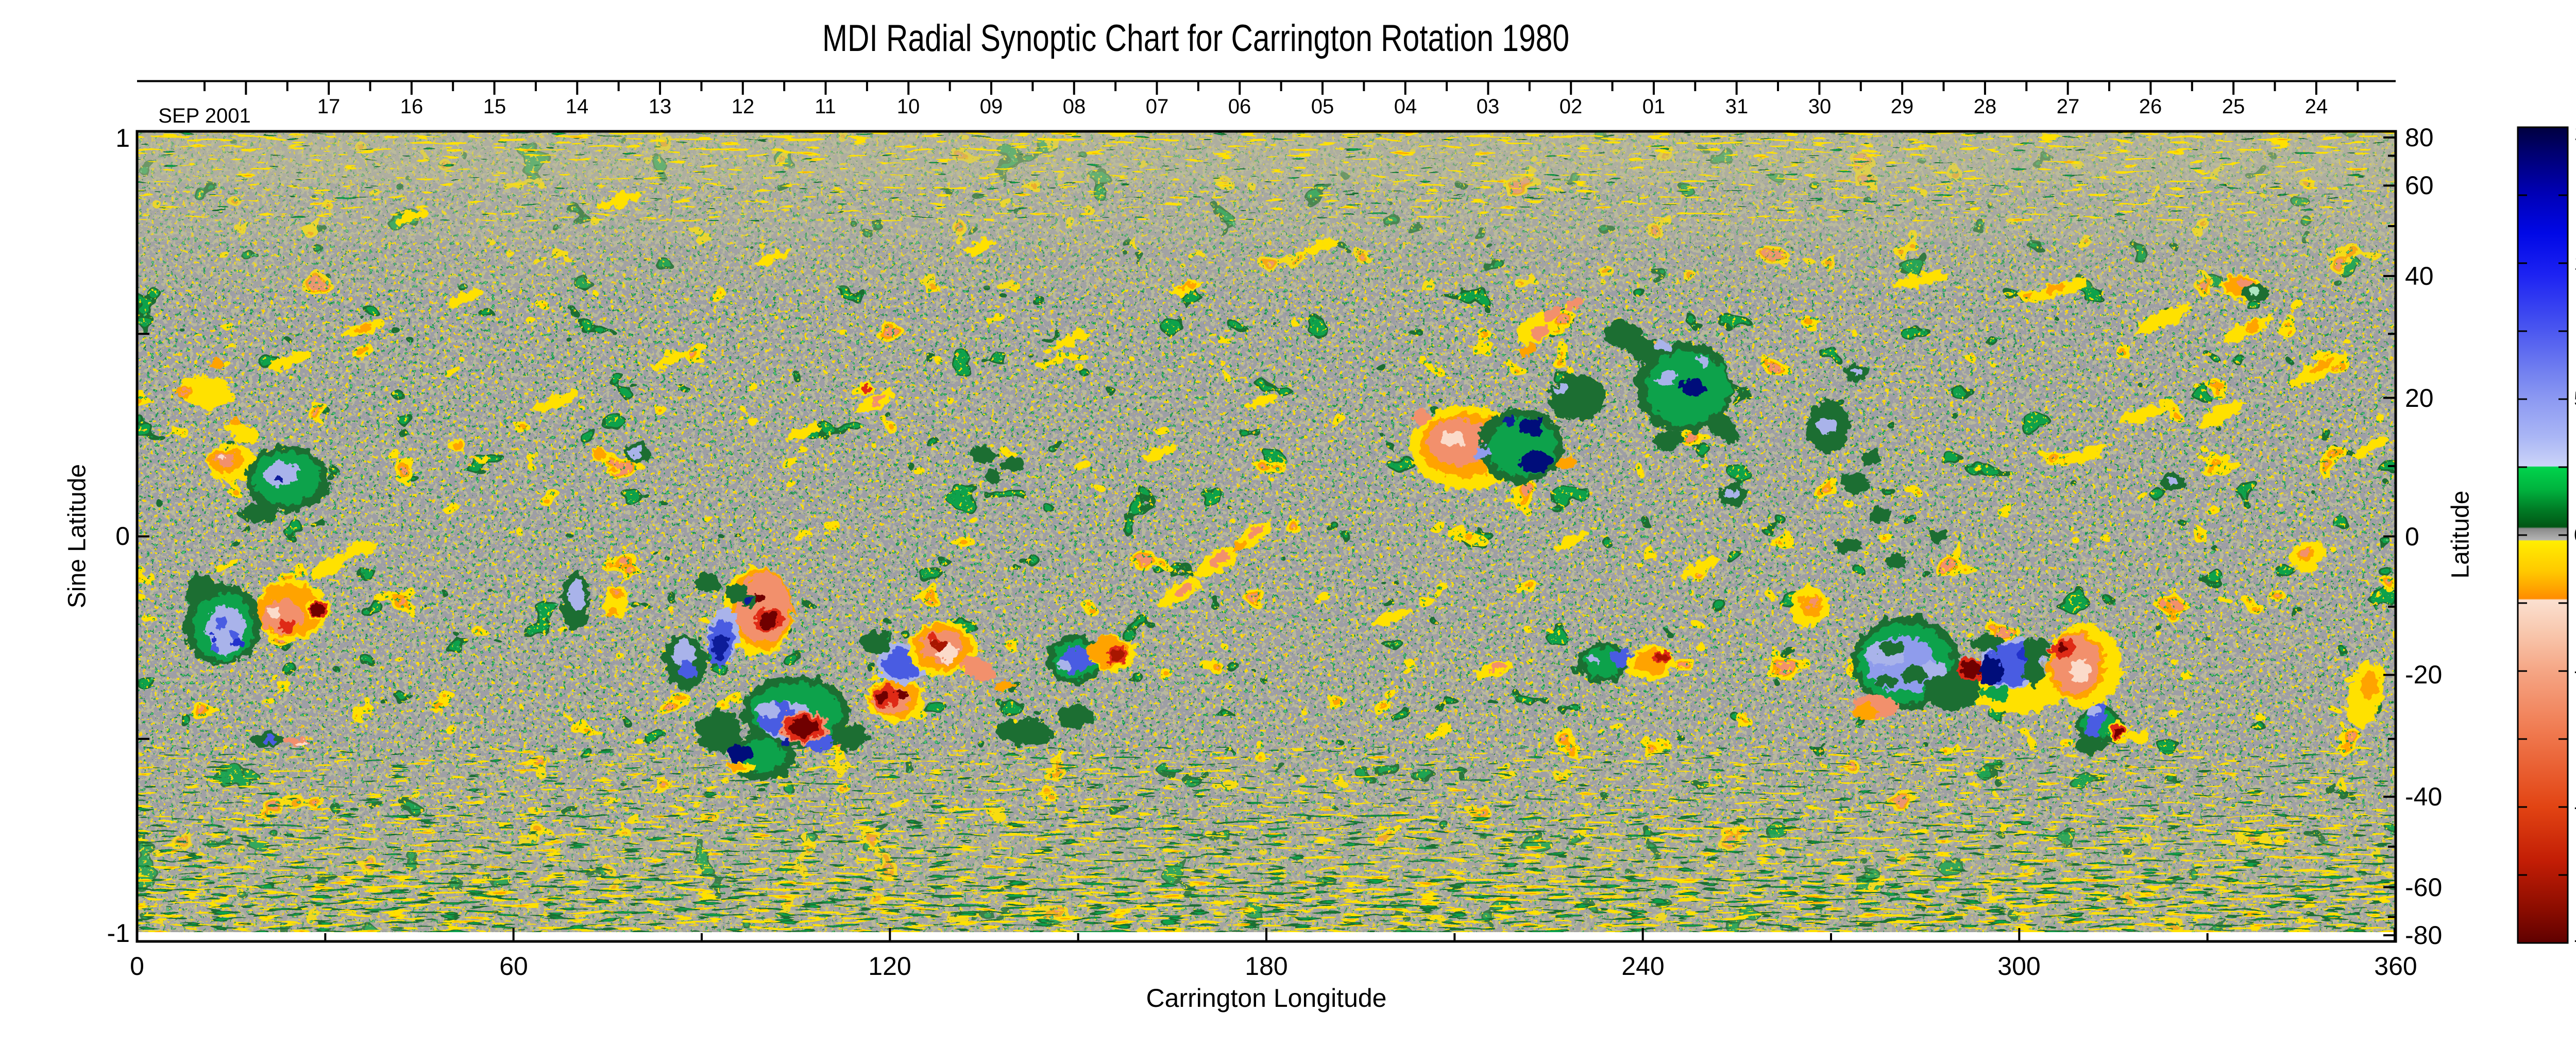 This screenshot has height=1047, width=2576. I want to click on svg-text: Sine Latitude, so click(77, 536).